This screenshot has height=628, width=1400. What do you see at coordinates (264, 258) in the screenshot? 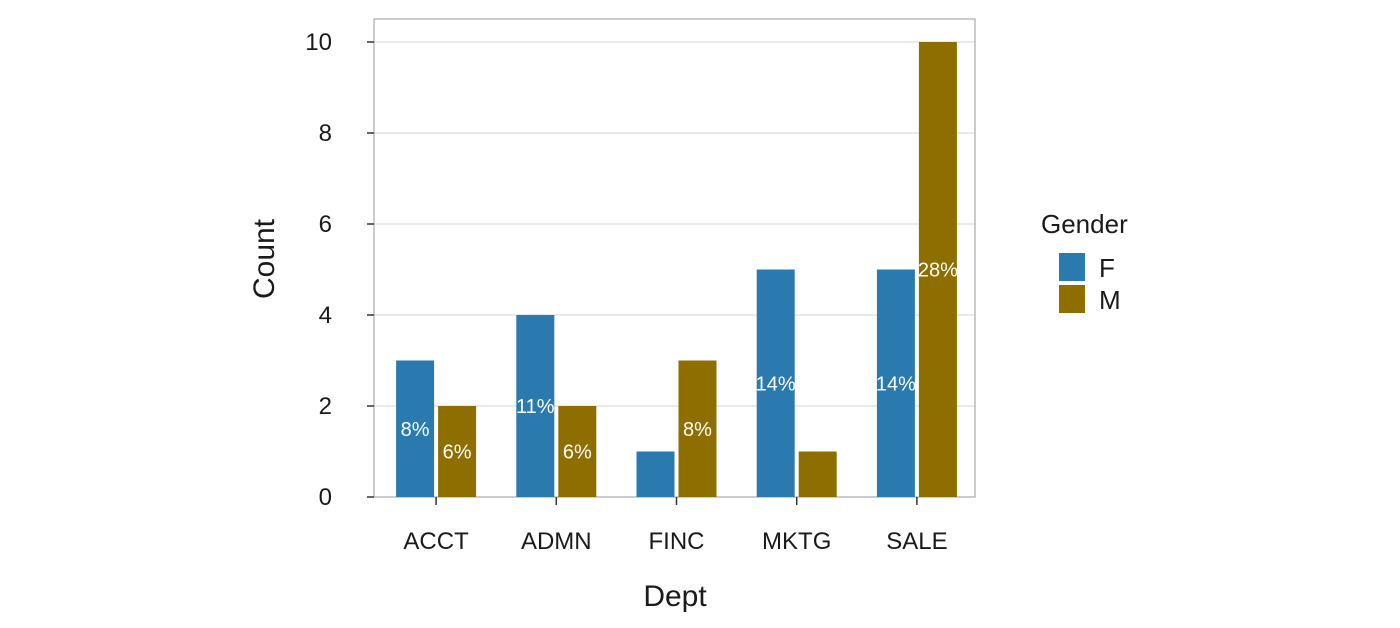
I see `y-axis-title: Count` at bounding box center [264, 258].